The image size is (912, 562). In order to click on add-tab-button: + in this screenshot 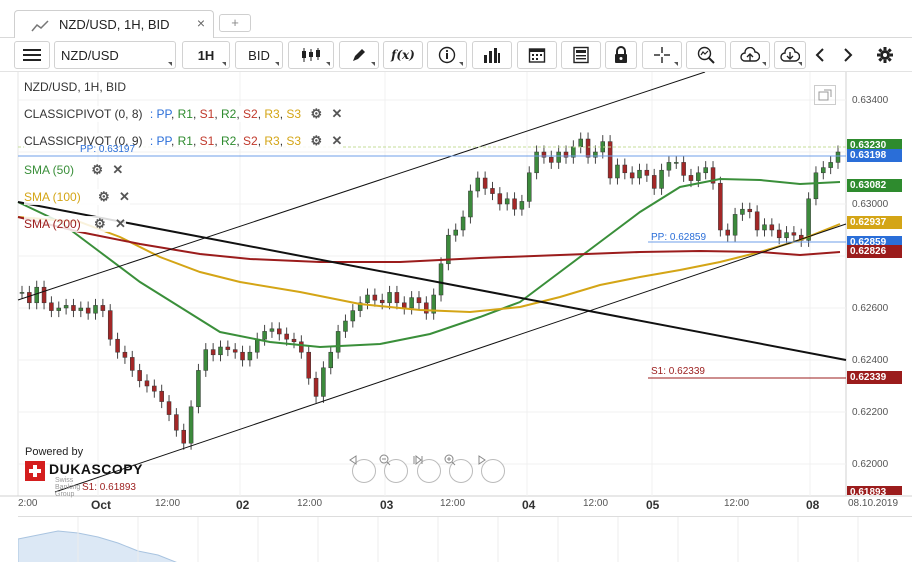, I will do `click(235, 23)`.